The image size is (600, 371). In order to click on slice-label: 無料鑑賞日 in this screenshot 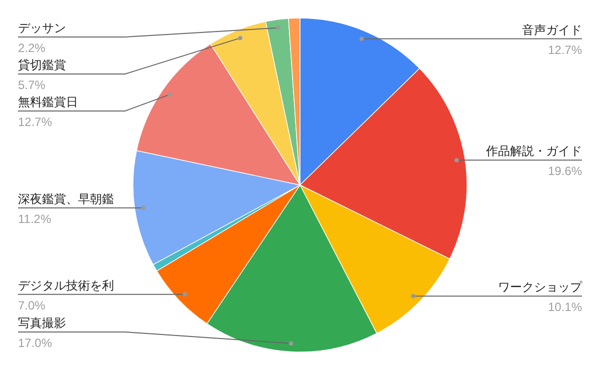, I will do `click(48, 102)`.